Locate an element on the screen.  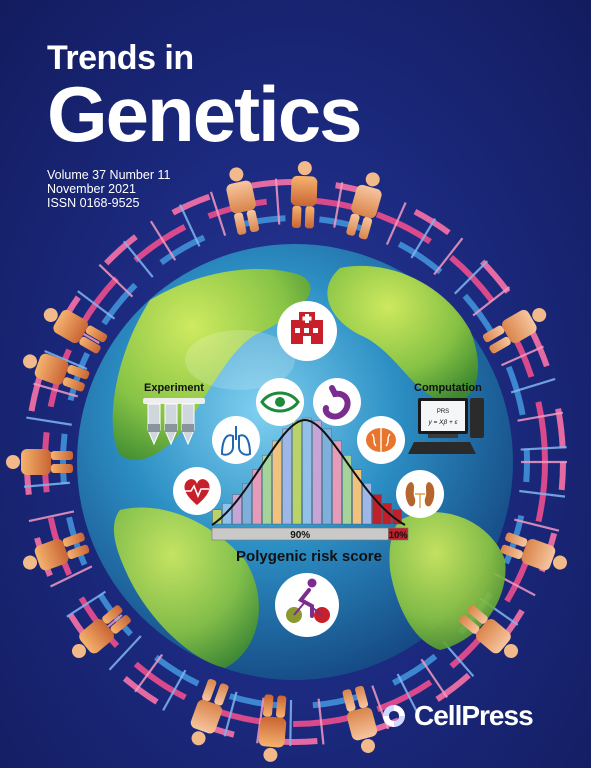
eye-icon is located at coordinates (280, 402).